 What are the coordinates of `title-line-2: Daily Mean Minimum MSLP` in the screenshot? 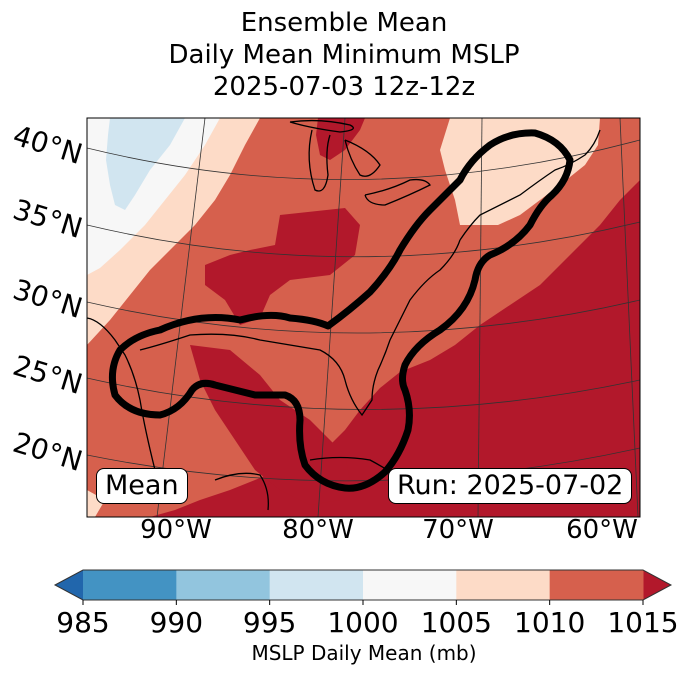 It's located at (344, 55).